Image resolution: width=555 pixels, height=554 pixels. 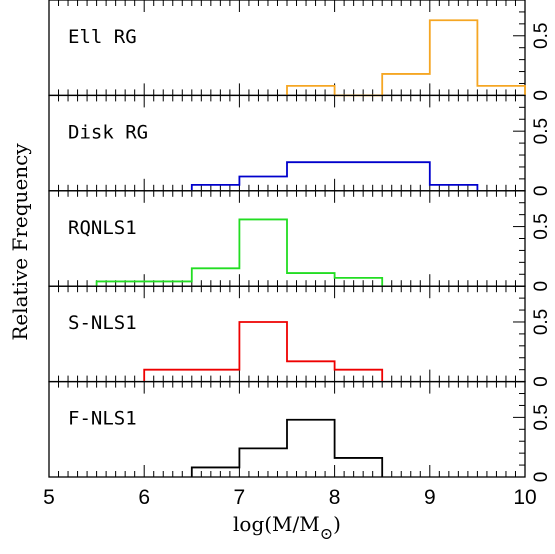 I want to click on x-tick-label: 10, so click(x=524, y=497).